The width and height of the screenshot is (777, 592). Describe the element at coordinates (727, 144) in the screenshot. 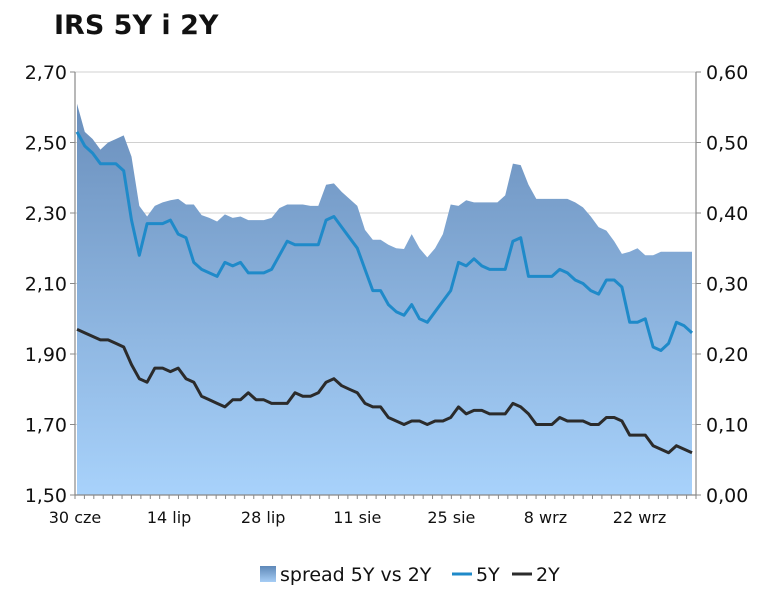

I see `right-tick-label: 0,50` at that location.